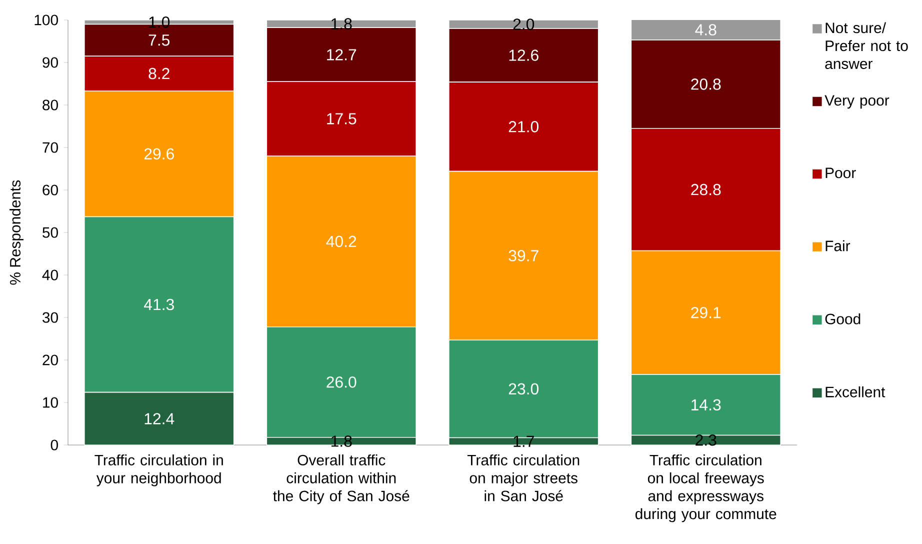 The image size is (922, 544). What do you see at coordinates (159, 74) in the screenshot?
I see `data-label: 8.2` at bounding box center [159, 74].